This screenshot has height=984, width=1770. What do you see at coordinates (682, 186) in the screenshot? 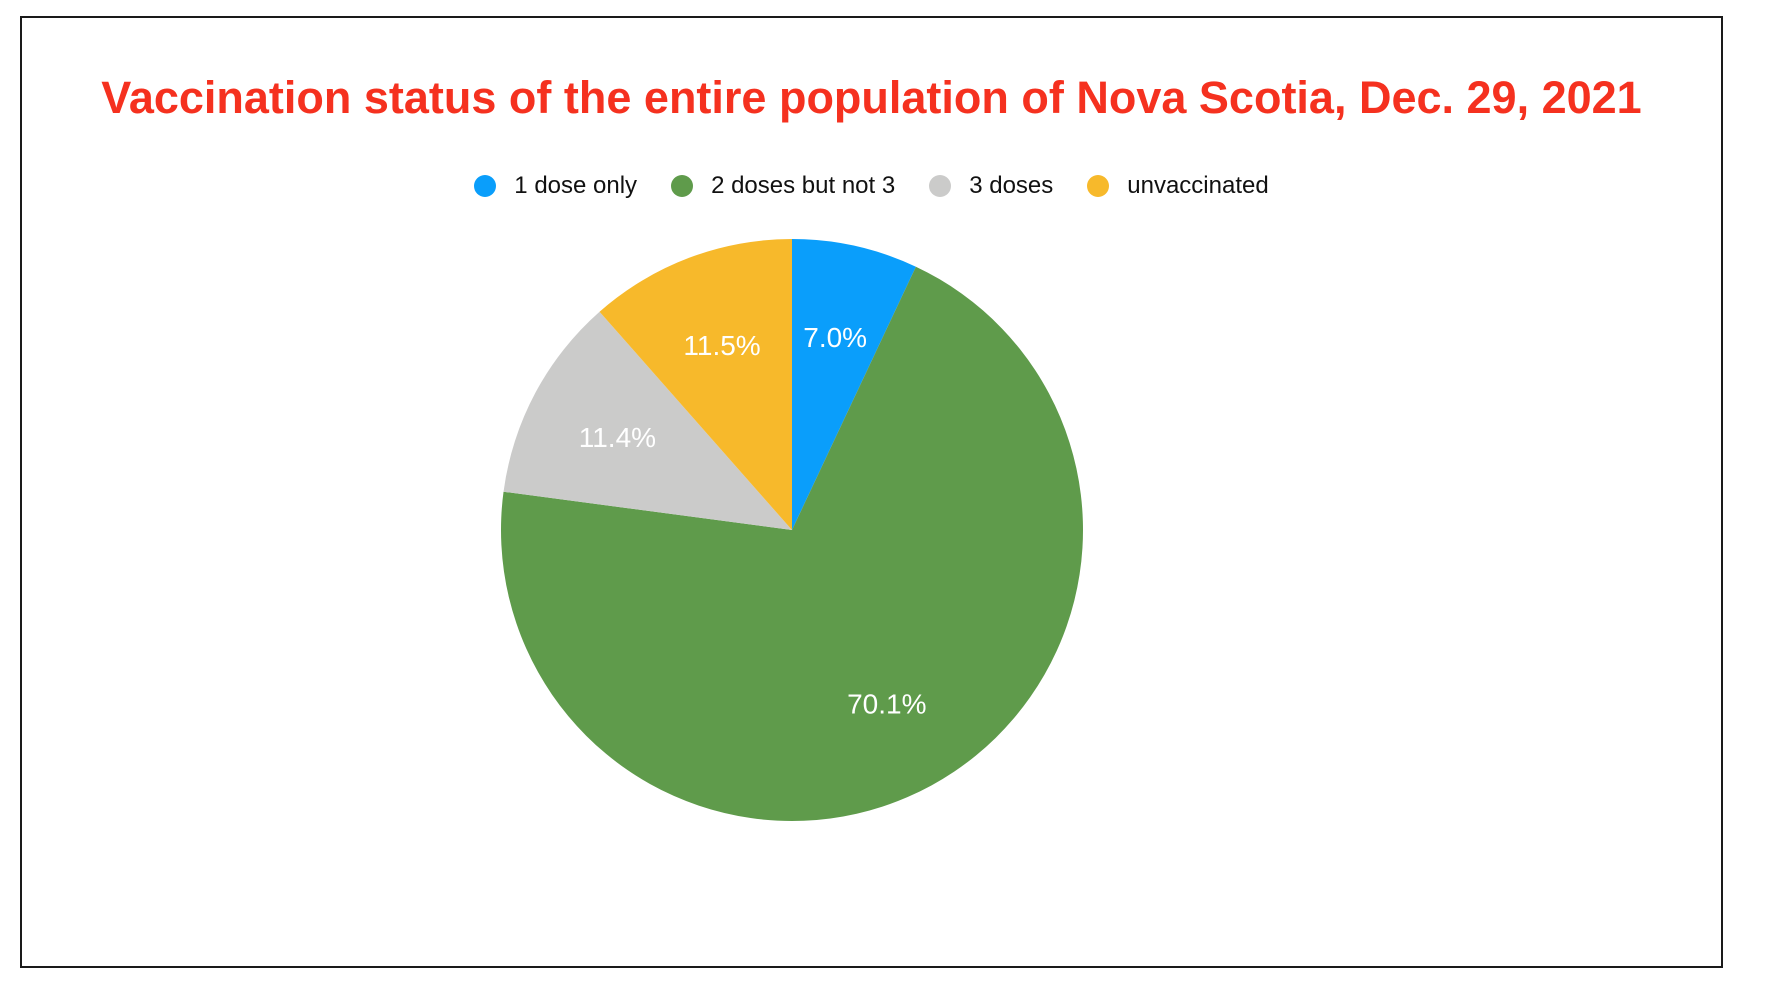
I see `legend-swatch-2-doses` at bounding box center [682, 186].